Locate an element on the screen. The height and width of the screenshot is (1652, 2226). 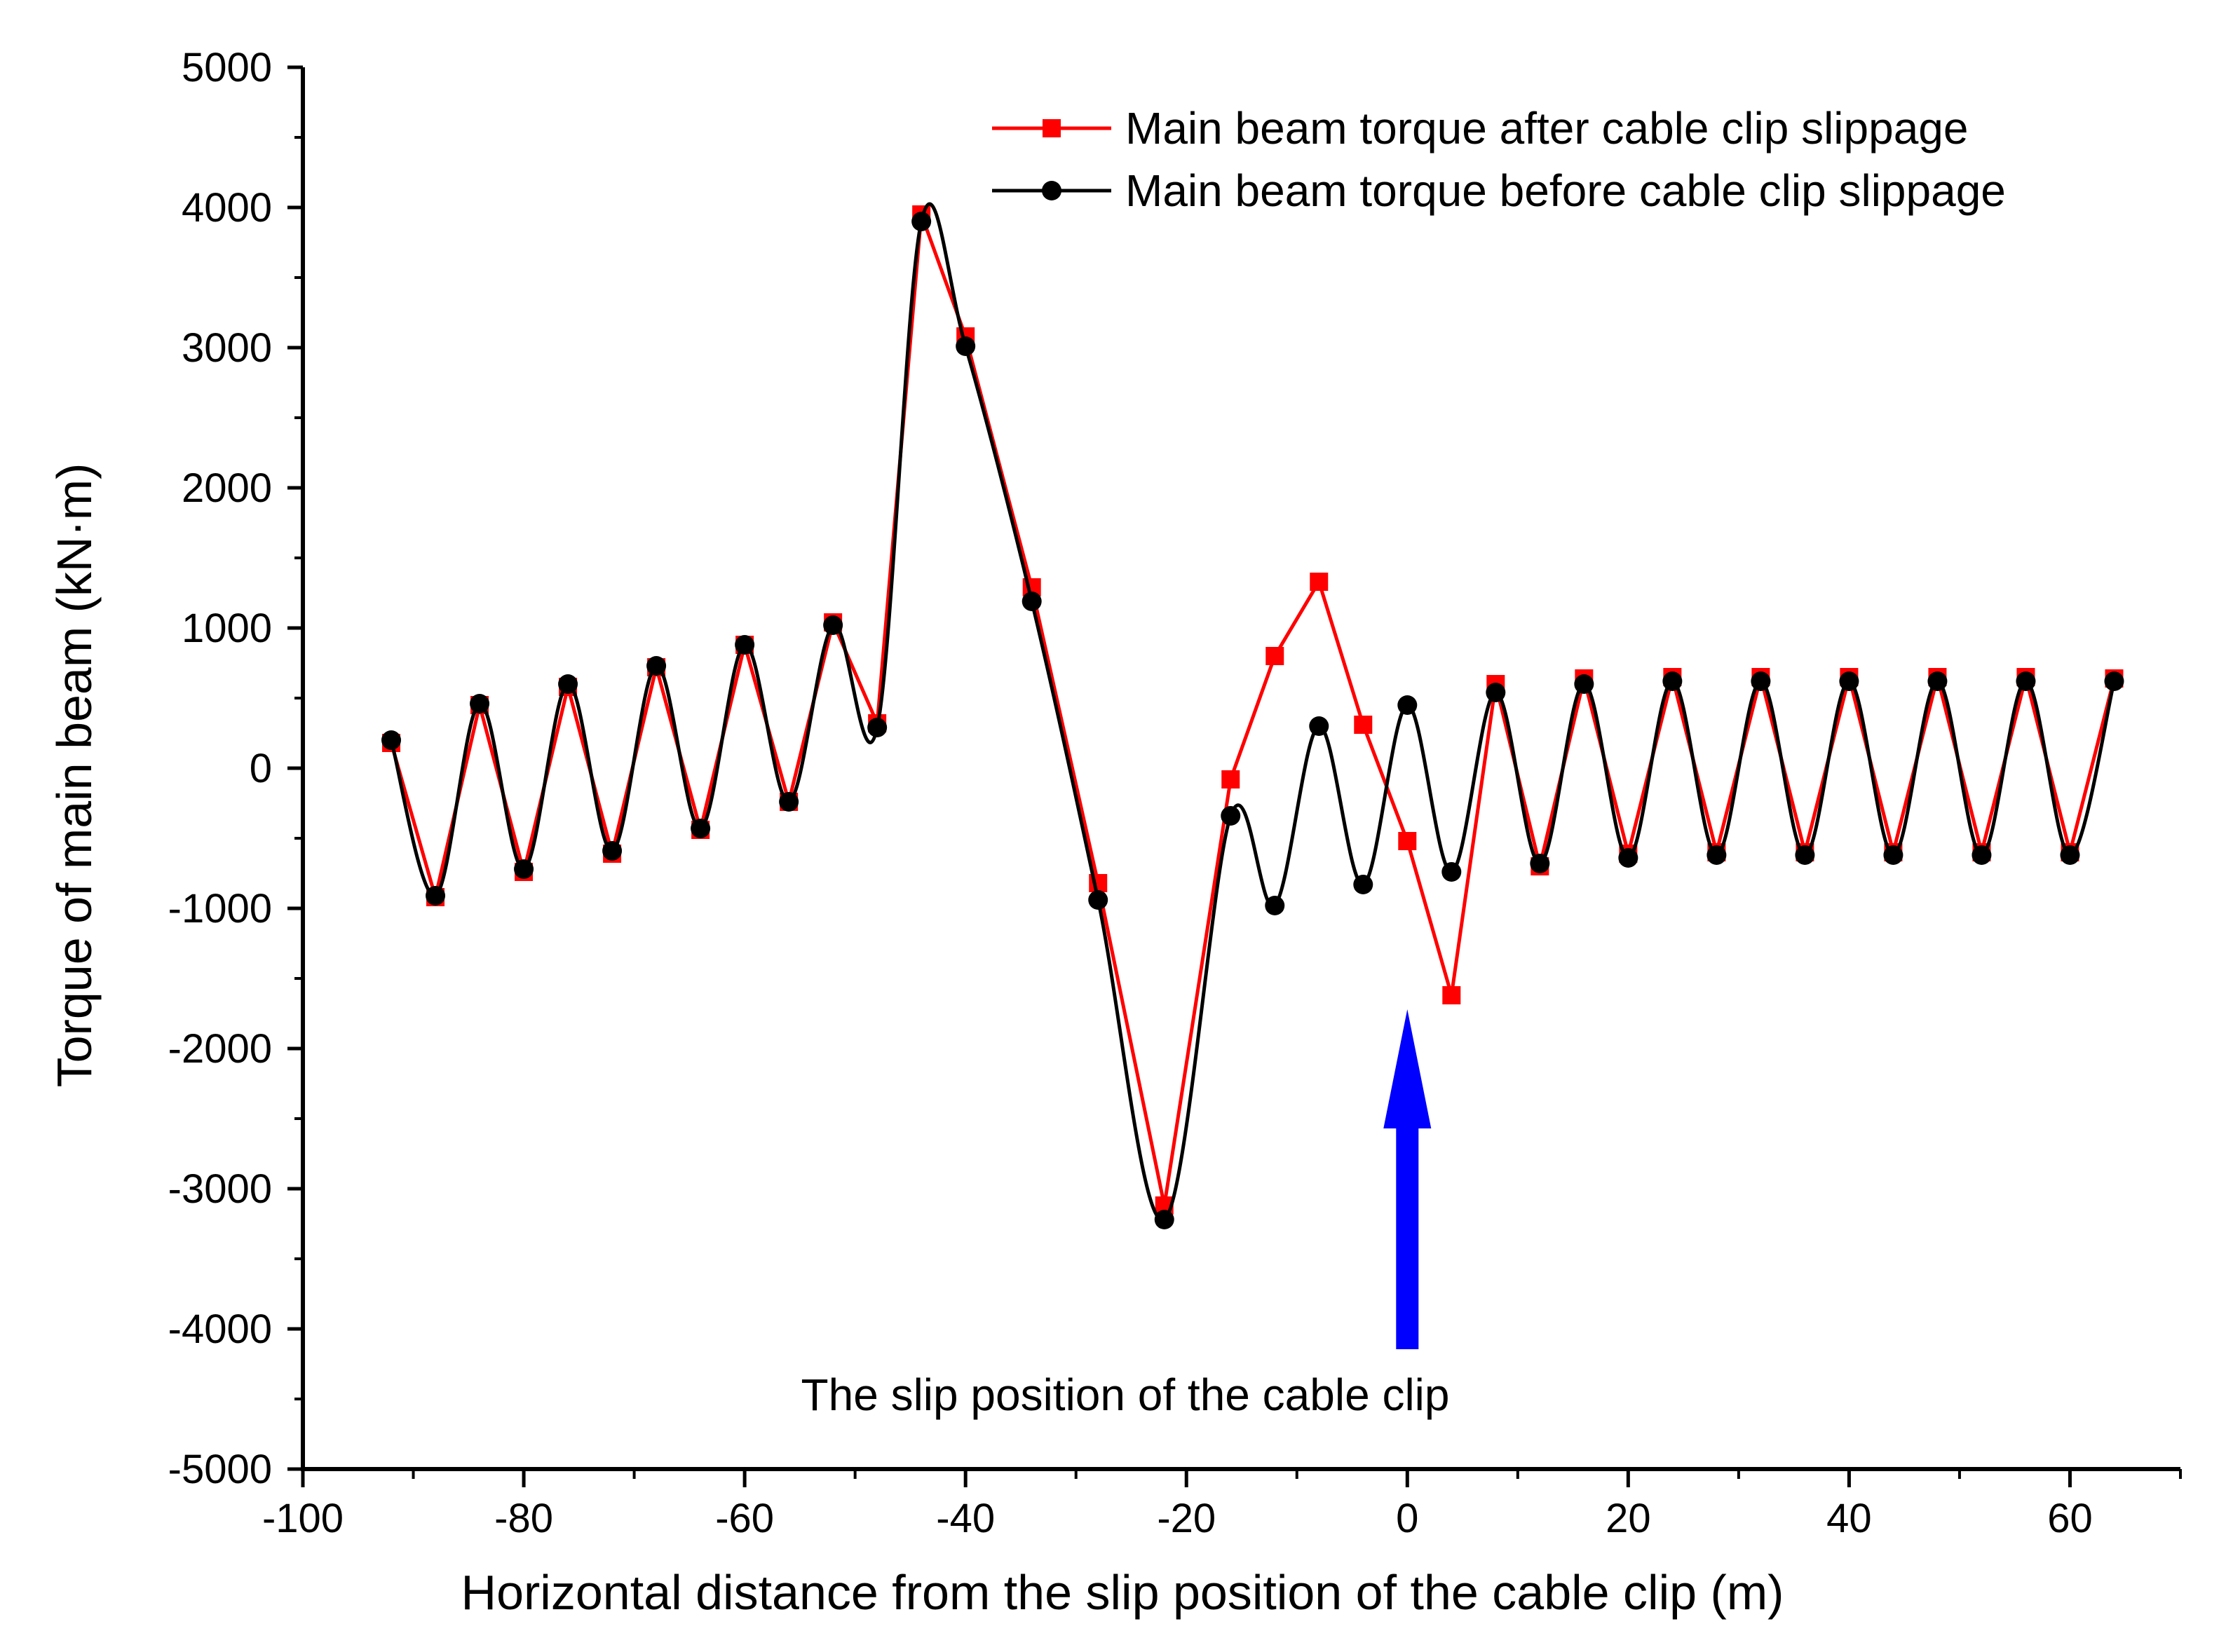
x-tick-label: -20 is located at coordinates (1186, 1518).